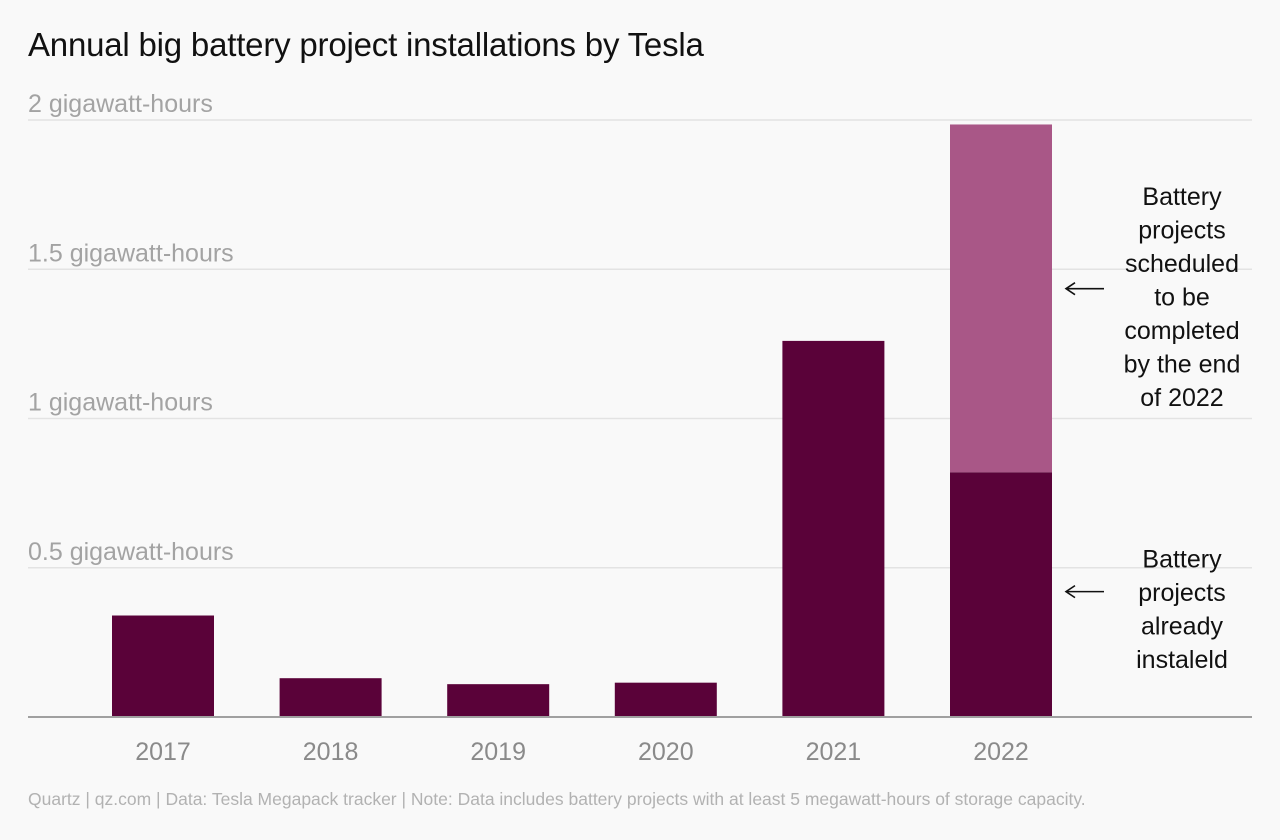  I want to click on annotation: Battery projects already instaleld, so click(1146, 609).